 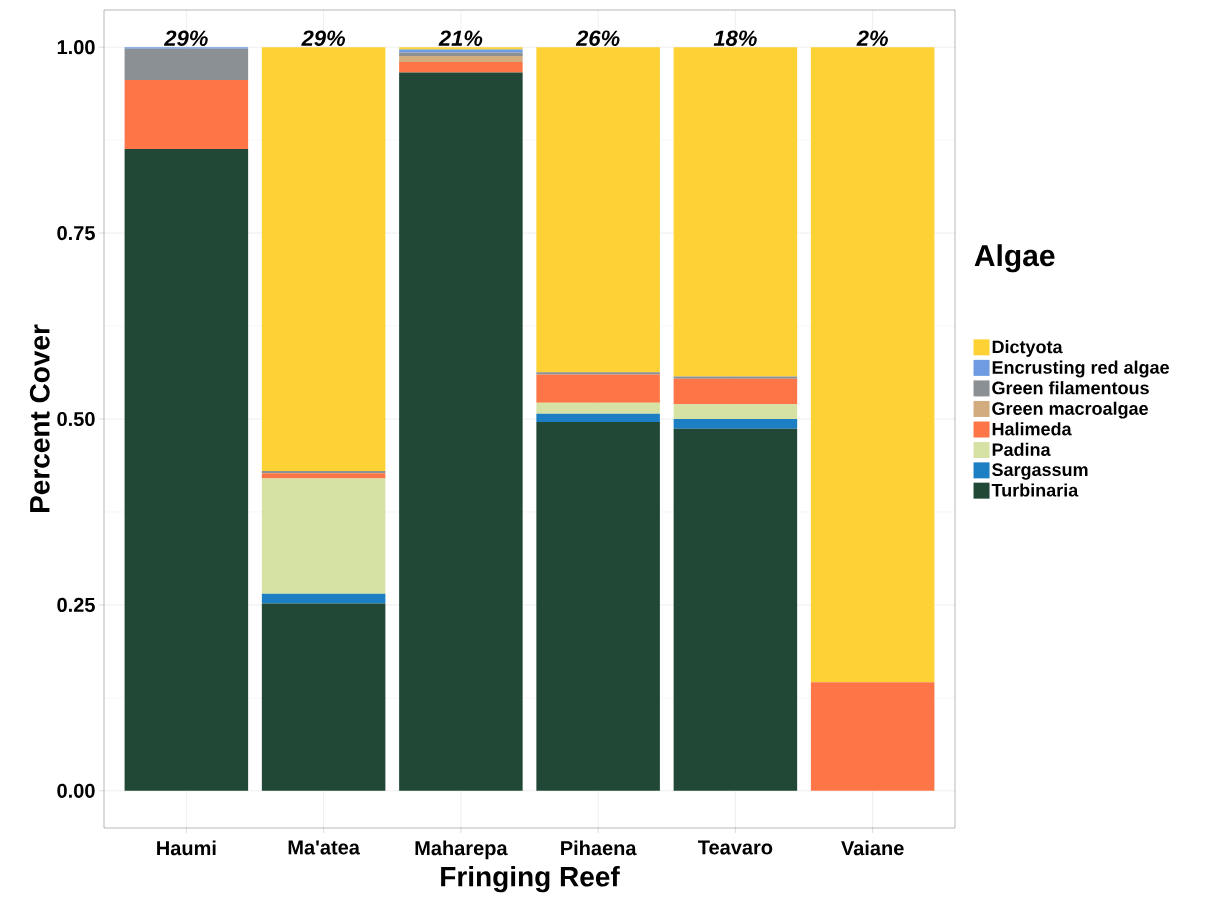 What do you see at coordinates (1032, 429) in the screenshot?
I see `legend-label: Halimeda` at bounding box center [1032, 429].